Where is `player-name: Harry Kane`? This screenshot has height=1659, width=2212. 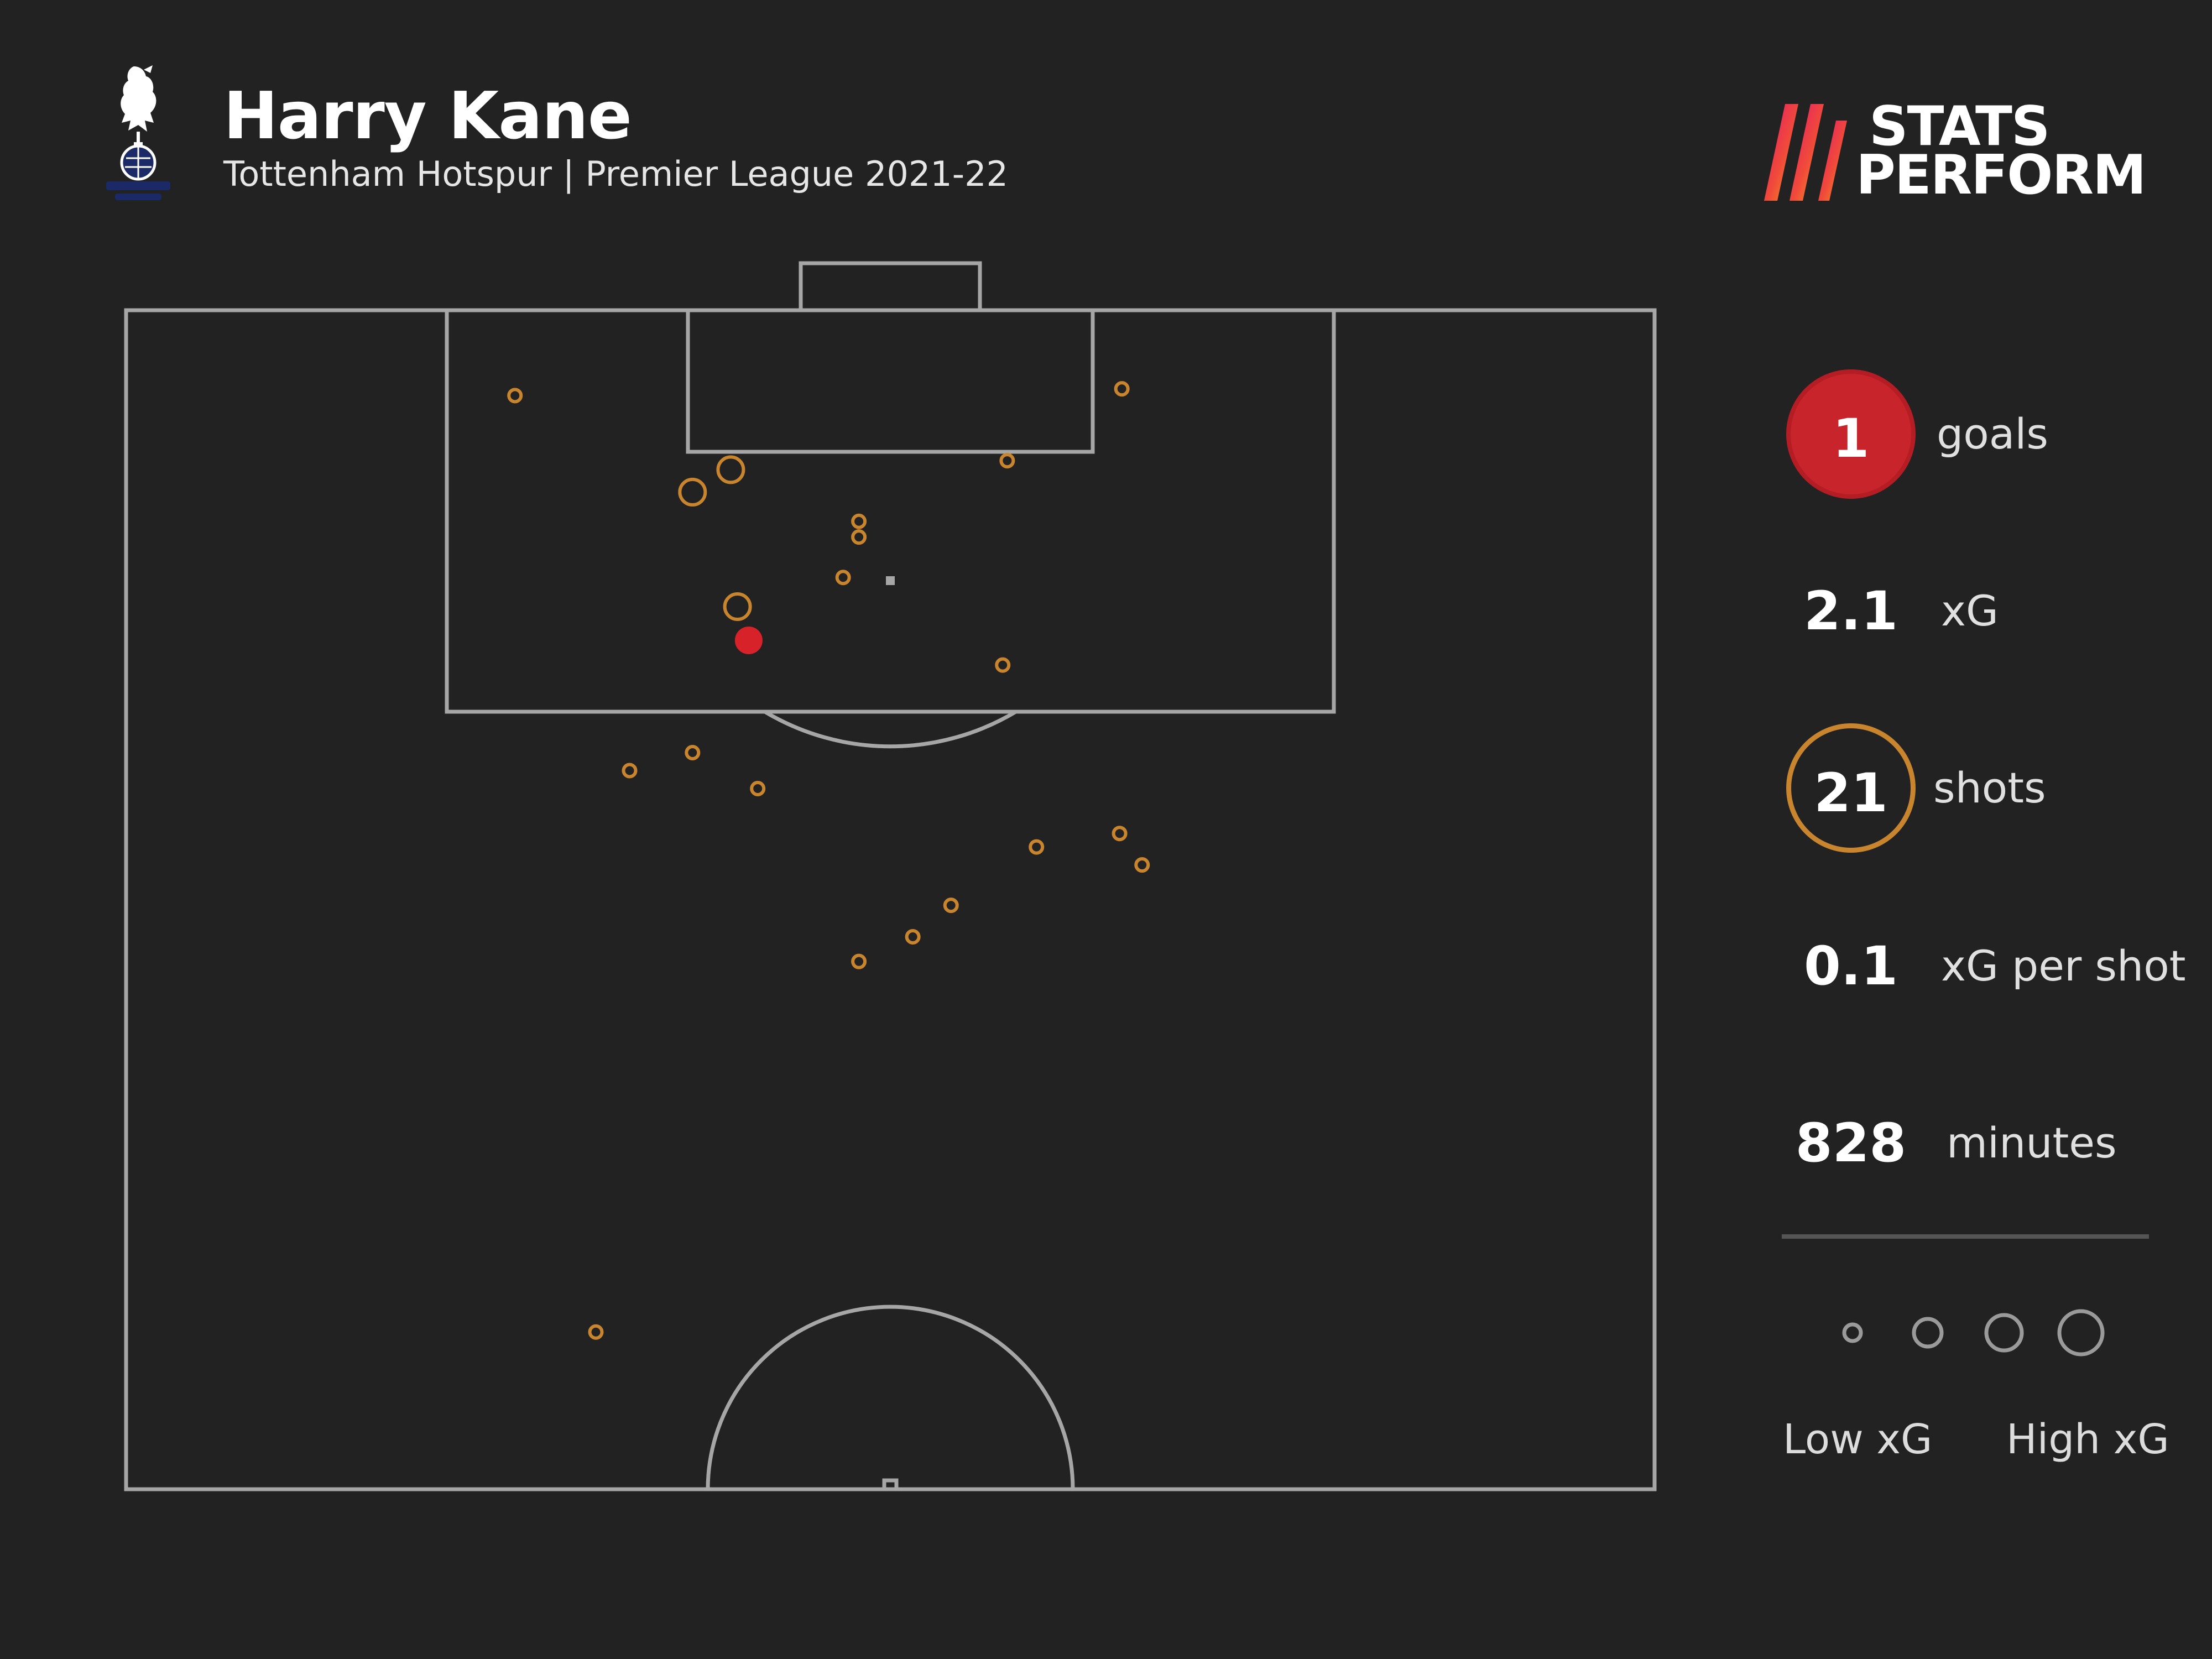 player-name: Harry Kane is located at coordinates (428, 116).